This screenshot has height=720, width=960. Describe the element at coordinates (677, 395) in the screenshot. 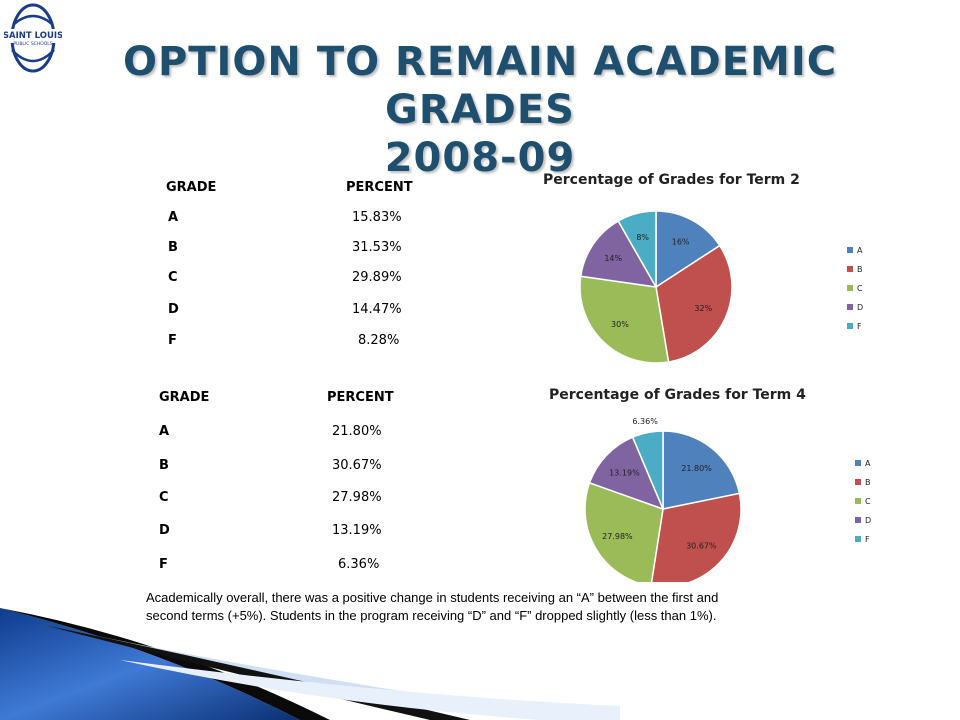

I see `chart-title: Percentage of Grades for Term 4` at that location.